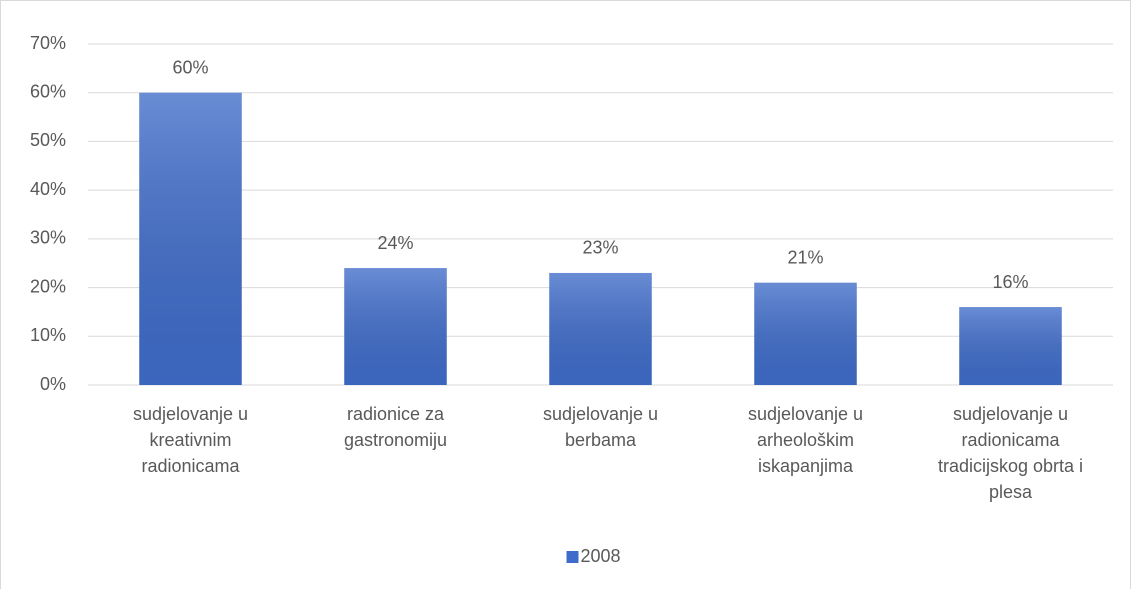 The width and height of the screenshot is (1131, 589). What do you see at coordinates (805, 257) in the screenshot?
I see `data-label: 21%` at bounding box center [805, 257].